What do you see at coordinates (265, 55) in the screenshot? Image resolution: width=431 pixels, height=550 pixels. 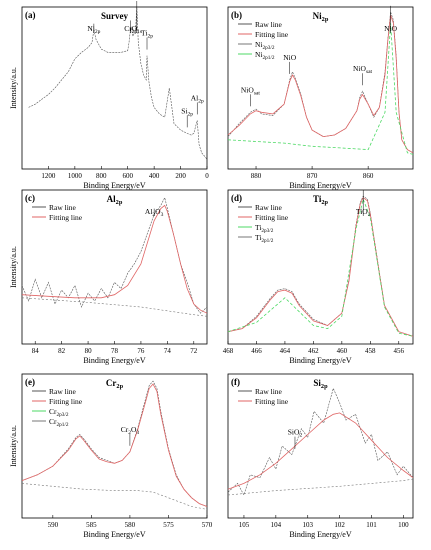 I see `legend-entry: Ni2p1/2` at bounding box center [265, 55].